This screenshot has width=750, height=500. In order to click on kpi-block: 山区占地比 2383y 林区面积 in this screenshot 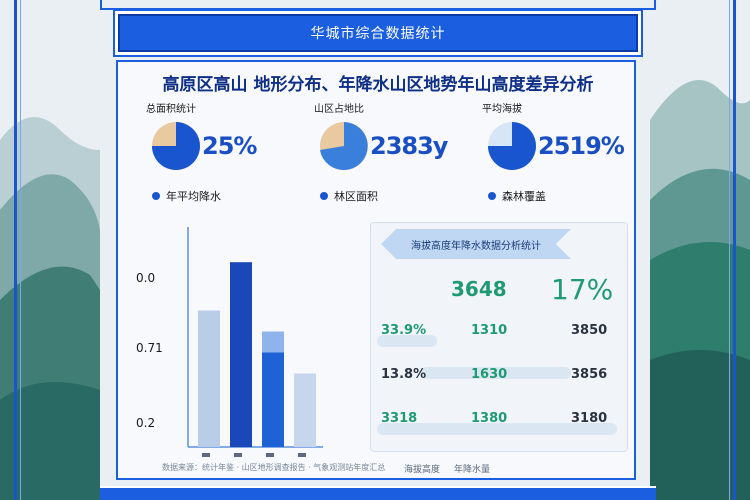, I will do `click(376, 153)`.